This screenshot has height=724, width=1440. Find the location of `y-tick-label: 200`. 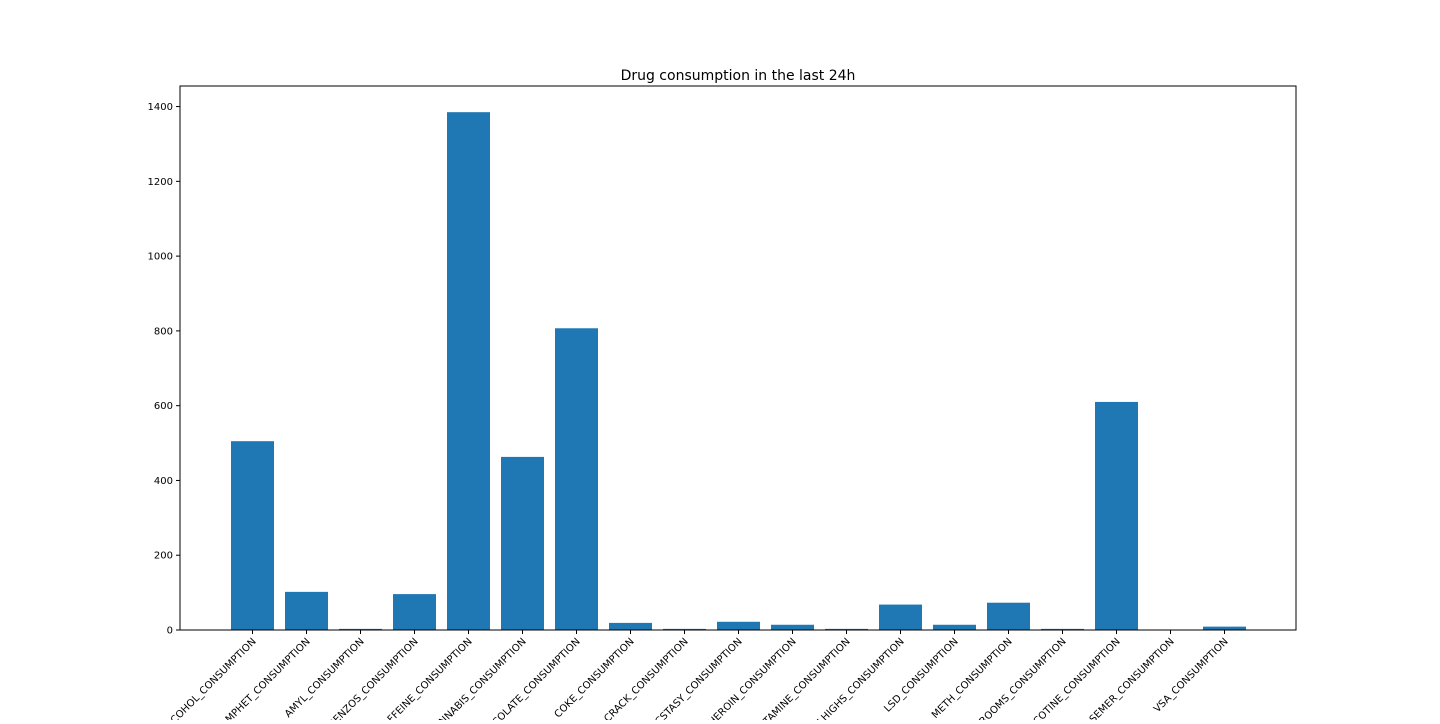

y-tick-label: 200 is located at coordinates (163, 556).